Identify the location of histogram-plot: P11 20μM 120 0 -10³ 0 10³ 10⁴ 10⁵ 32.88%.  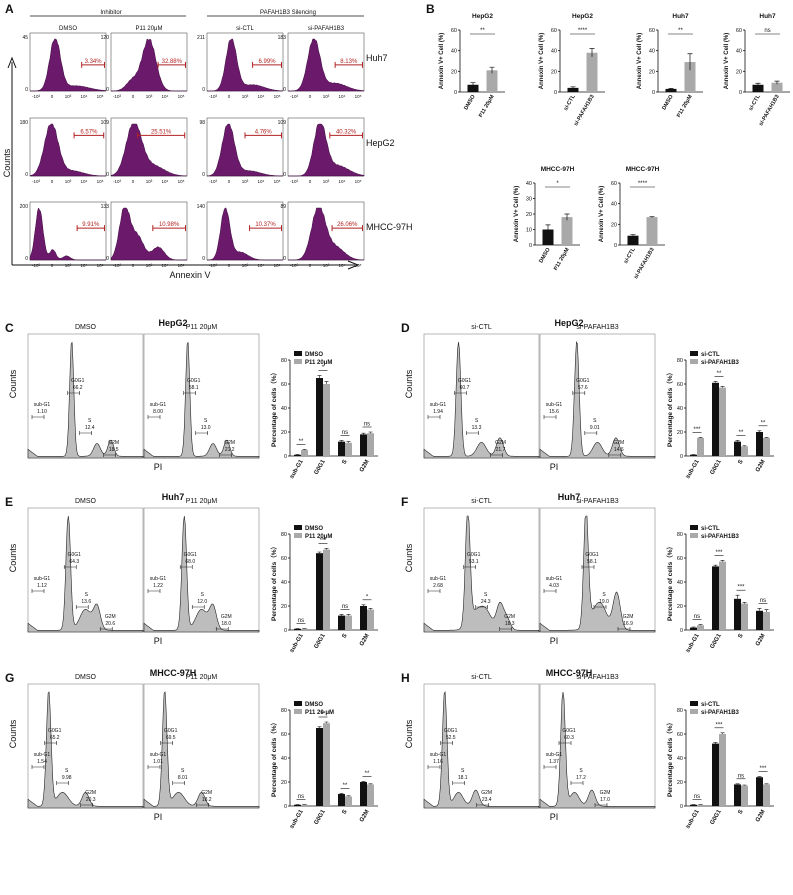
(144, 62).